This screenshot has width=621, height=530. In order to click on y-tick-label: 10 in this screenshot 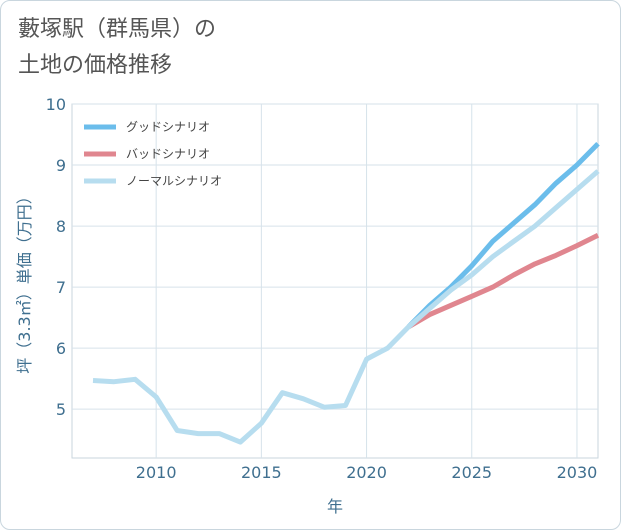, I will do `click(56, 104)`.